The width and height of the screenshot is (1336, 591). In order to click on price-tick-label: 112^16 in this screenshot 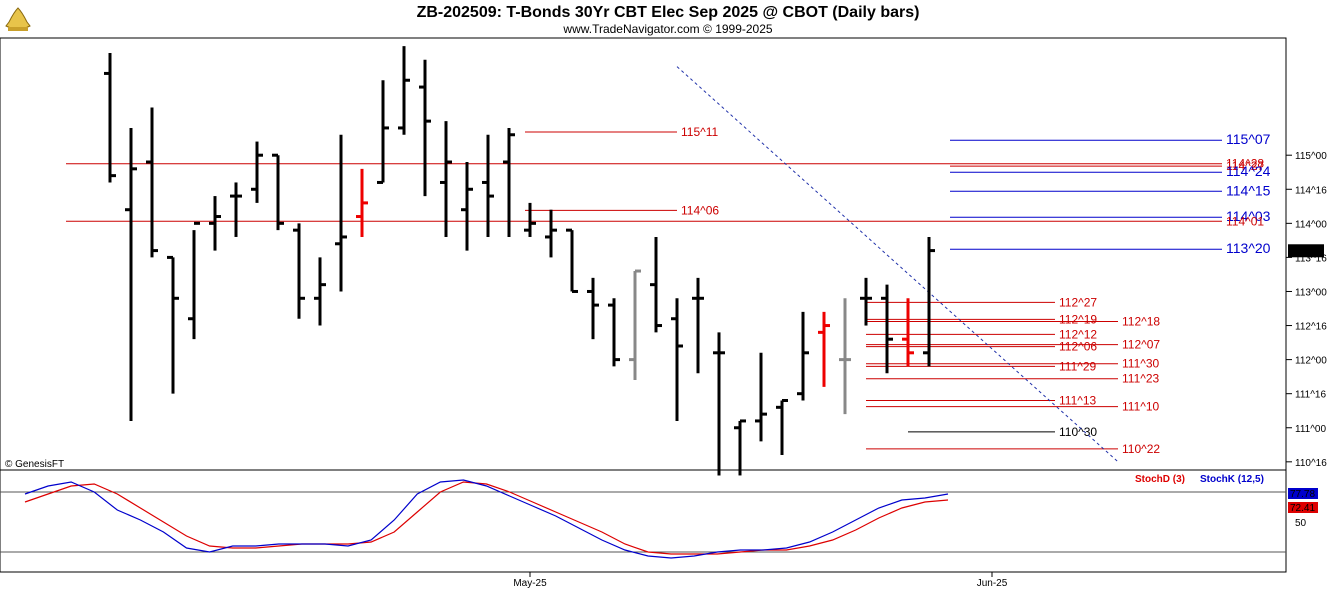, I will do `click(1311, 327)`.